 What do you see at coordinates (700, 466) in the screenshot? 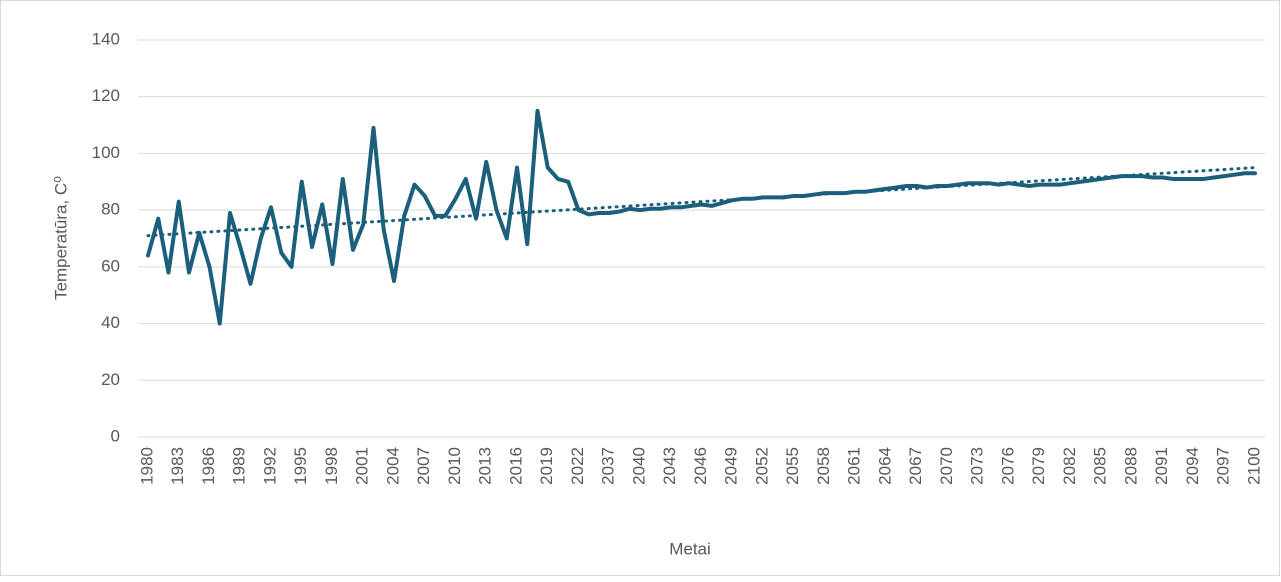
I see `x-tick-label: 2046` at bounding box center [700, 466].